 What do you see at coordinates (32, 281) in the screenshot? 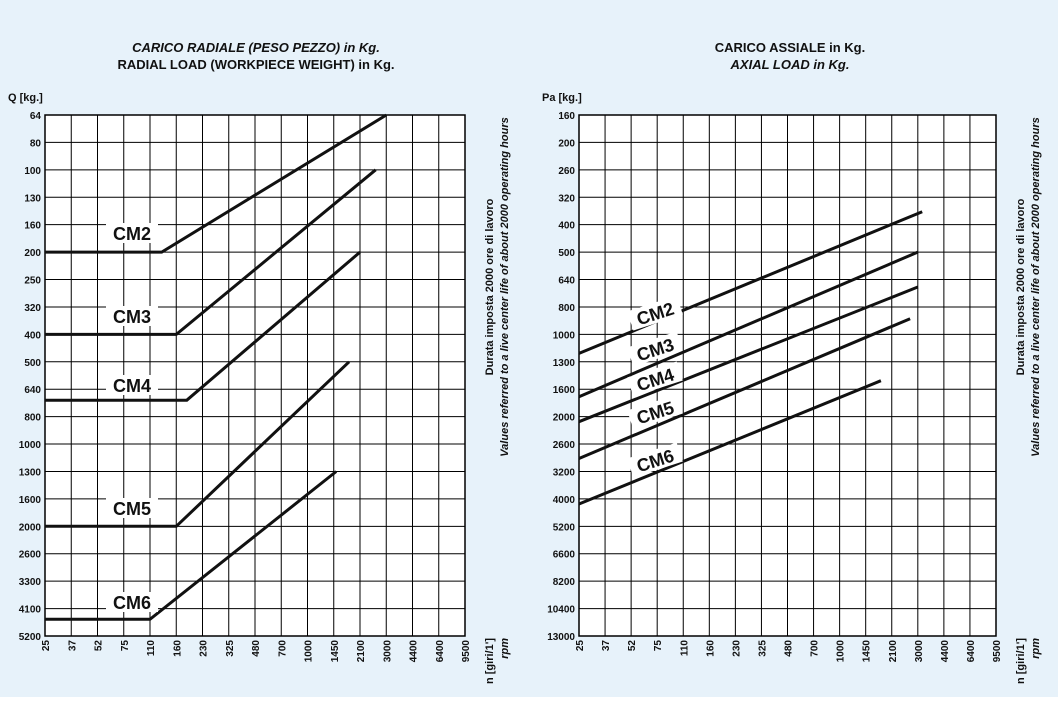
I see `y-tick-label: 250` at bounding box center [32, 281].